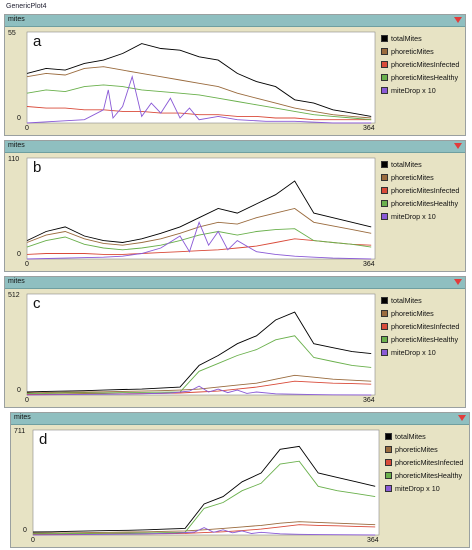  What do you see at coordinates (37, 303) in the screenshot?
I see `panel-letter-label: c` at bounding box center [37, 303].